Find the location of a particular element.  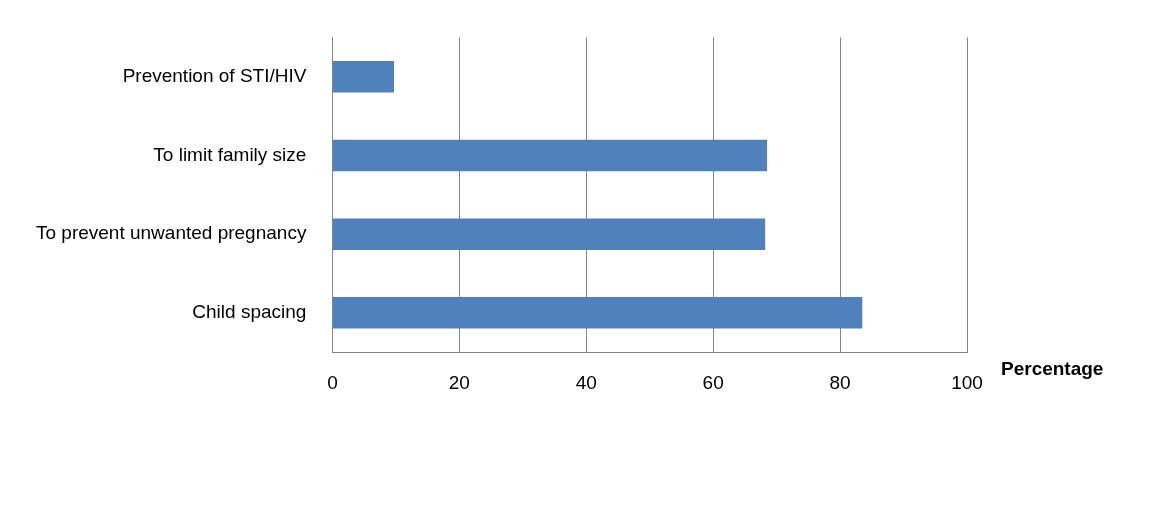

y-tick-label: To limit family size is located at coordinates (230, 154).